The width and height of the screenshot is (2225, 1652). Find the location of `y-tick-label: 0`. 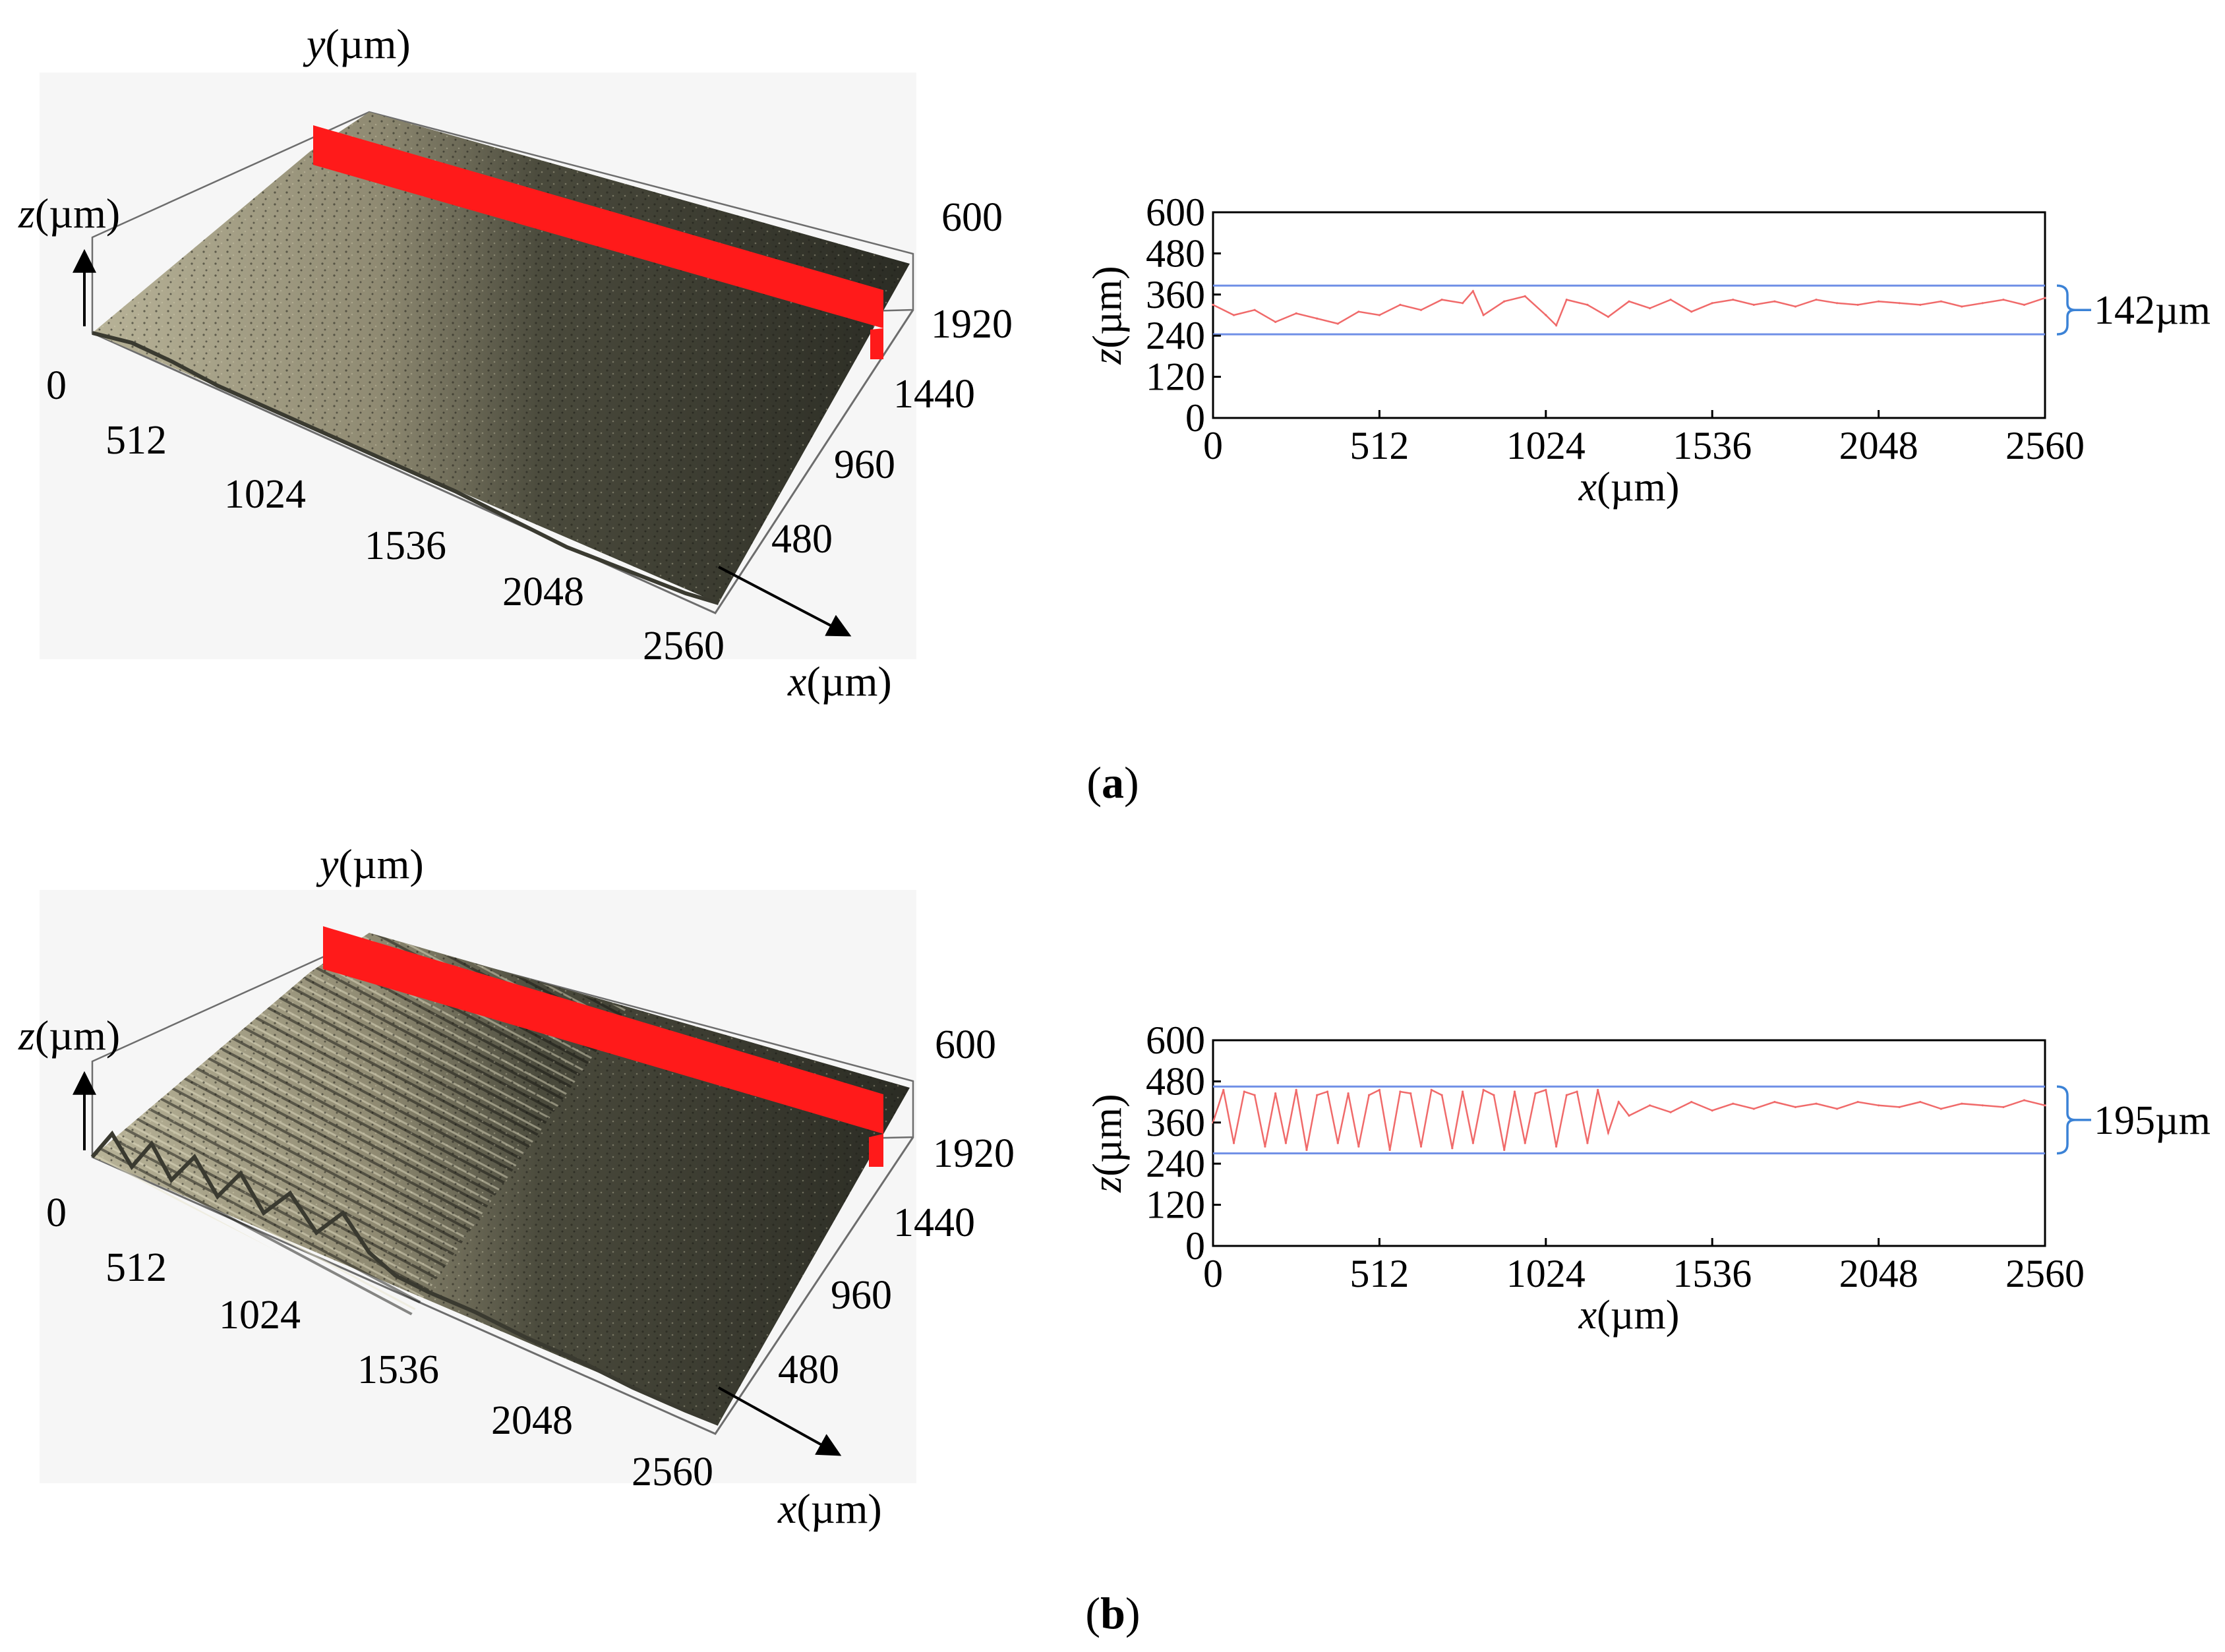

y-tick-label: 0 is located at coordinates (1195, 418).